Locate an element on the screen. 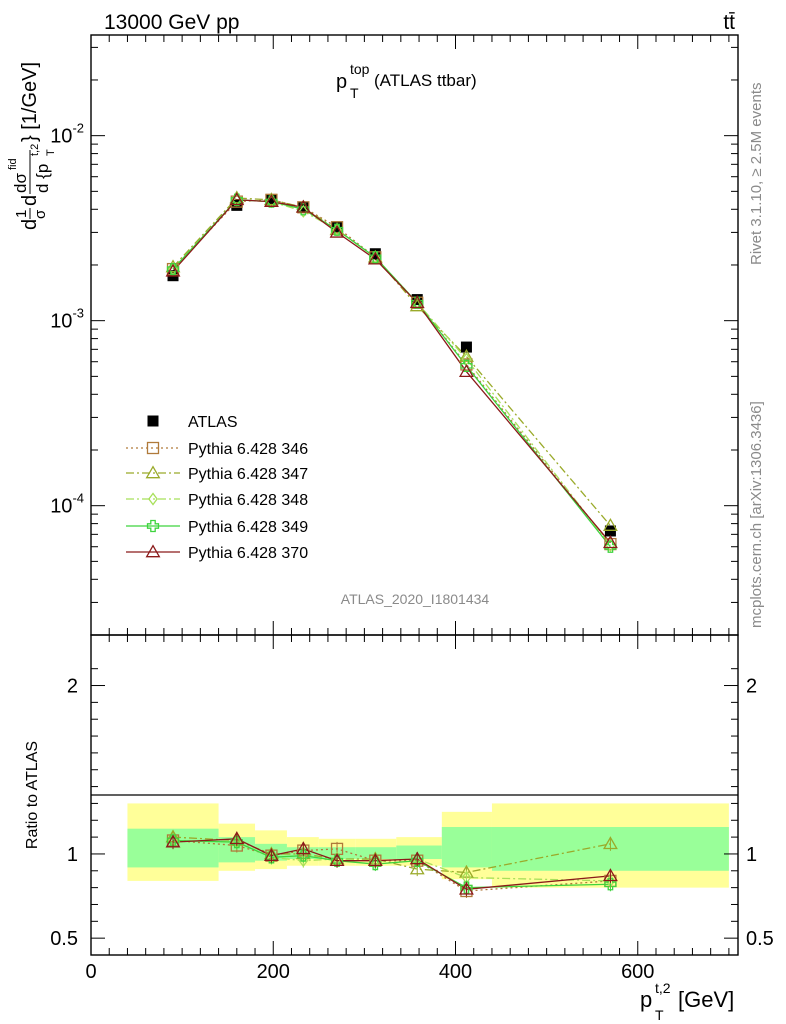 The width and height of the screenshot is (786, 1024). analysis-id-label: ATLAS_2020_I1801434 is located at coordinates (415, 599).